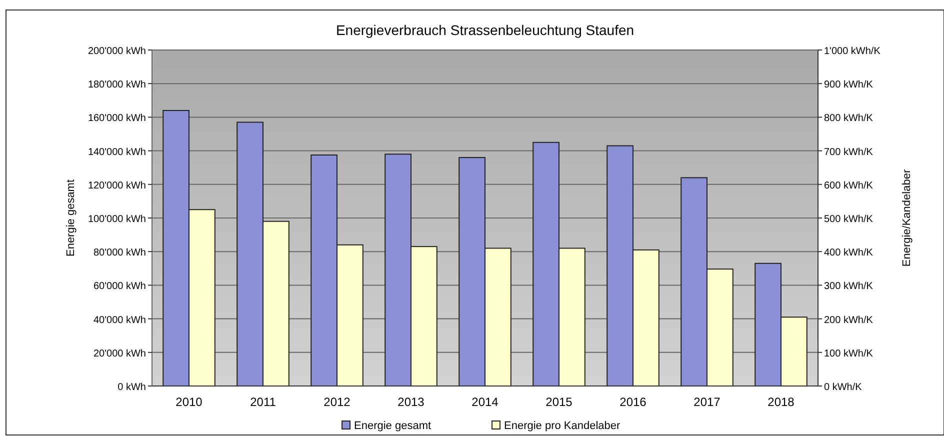 The width and height of the screenshot is (944, 439). I want to click on x-tick-label: 2018, so click(781, 402).